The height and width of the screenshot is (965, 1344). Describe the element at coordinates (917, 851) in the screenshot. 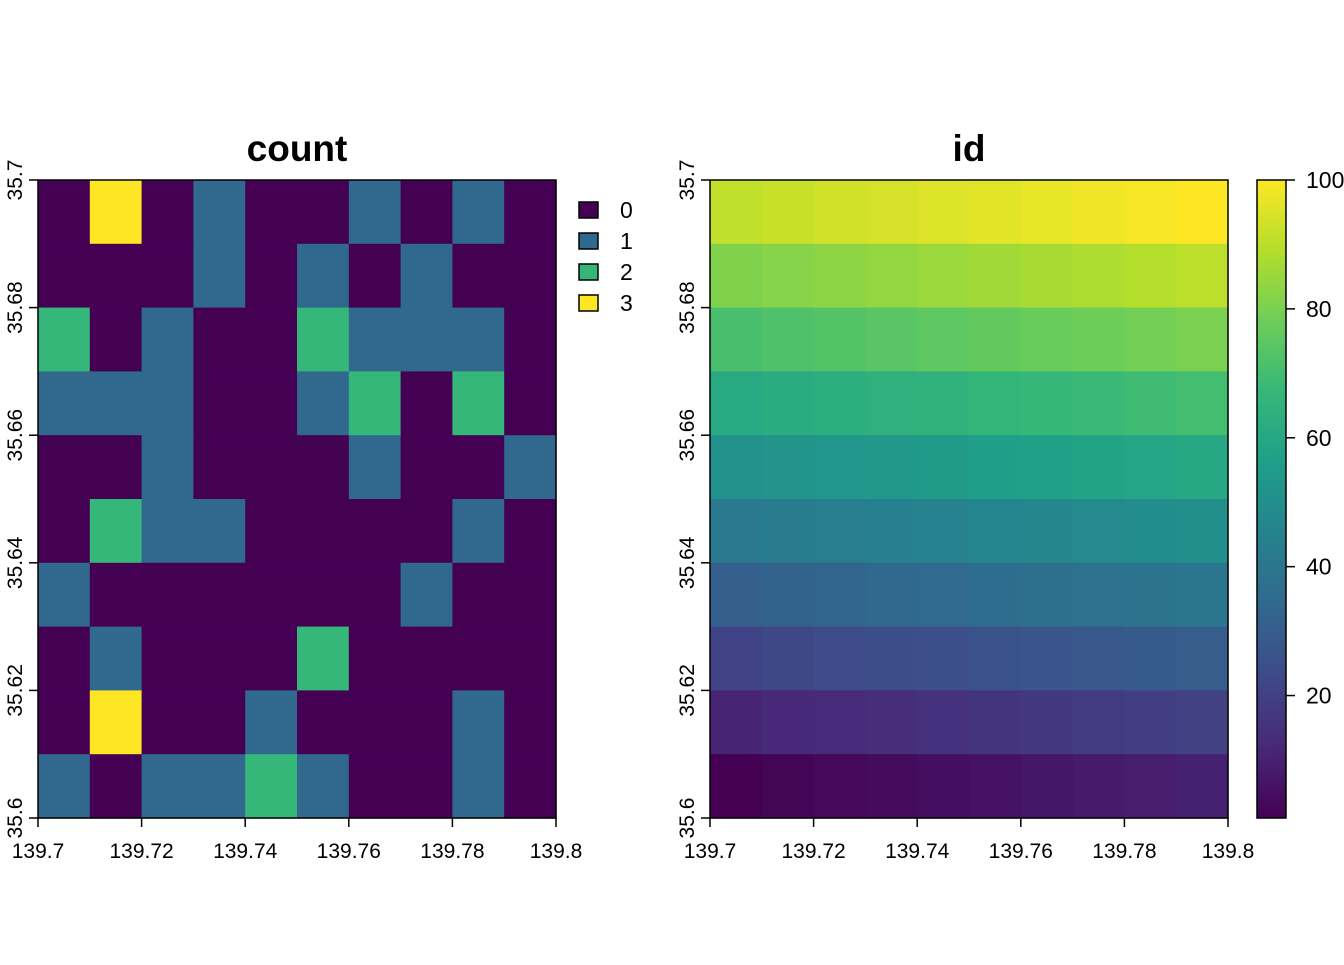

I see `1-x-tick-label: 139.74` at that location.